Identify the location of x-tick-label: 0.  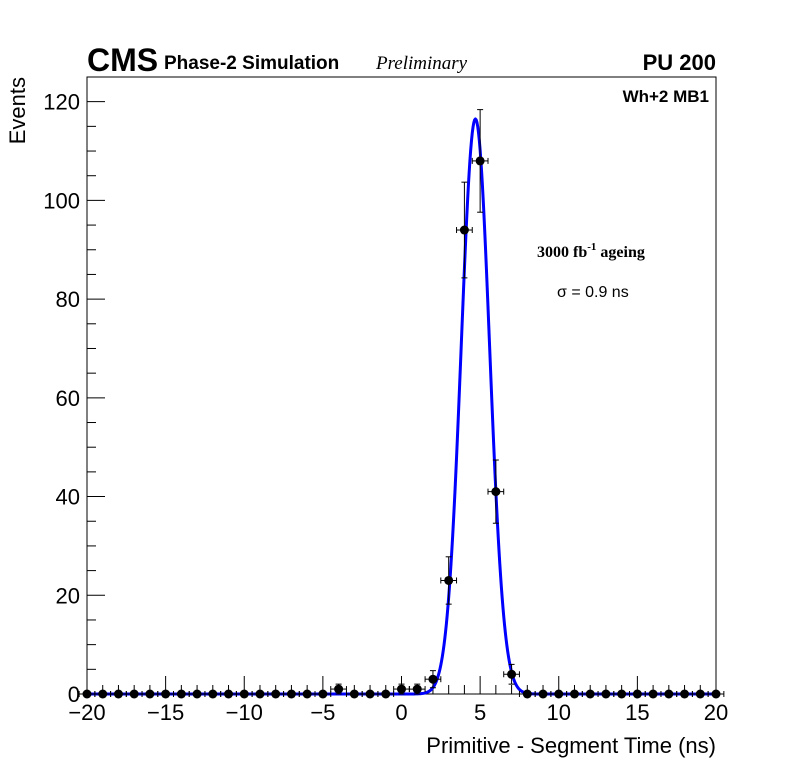
(401, 712).